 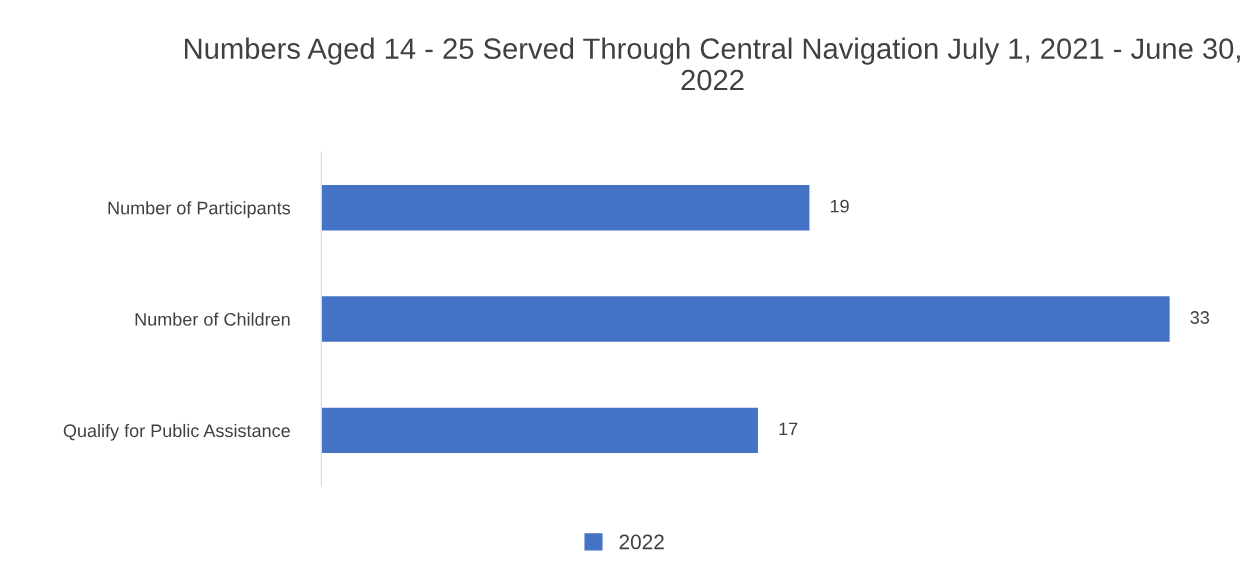 I want to click on data-label: 19, so click(x=839, y=206).